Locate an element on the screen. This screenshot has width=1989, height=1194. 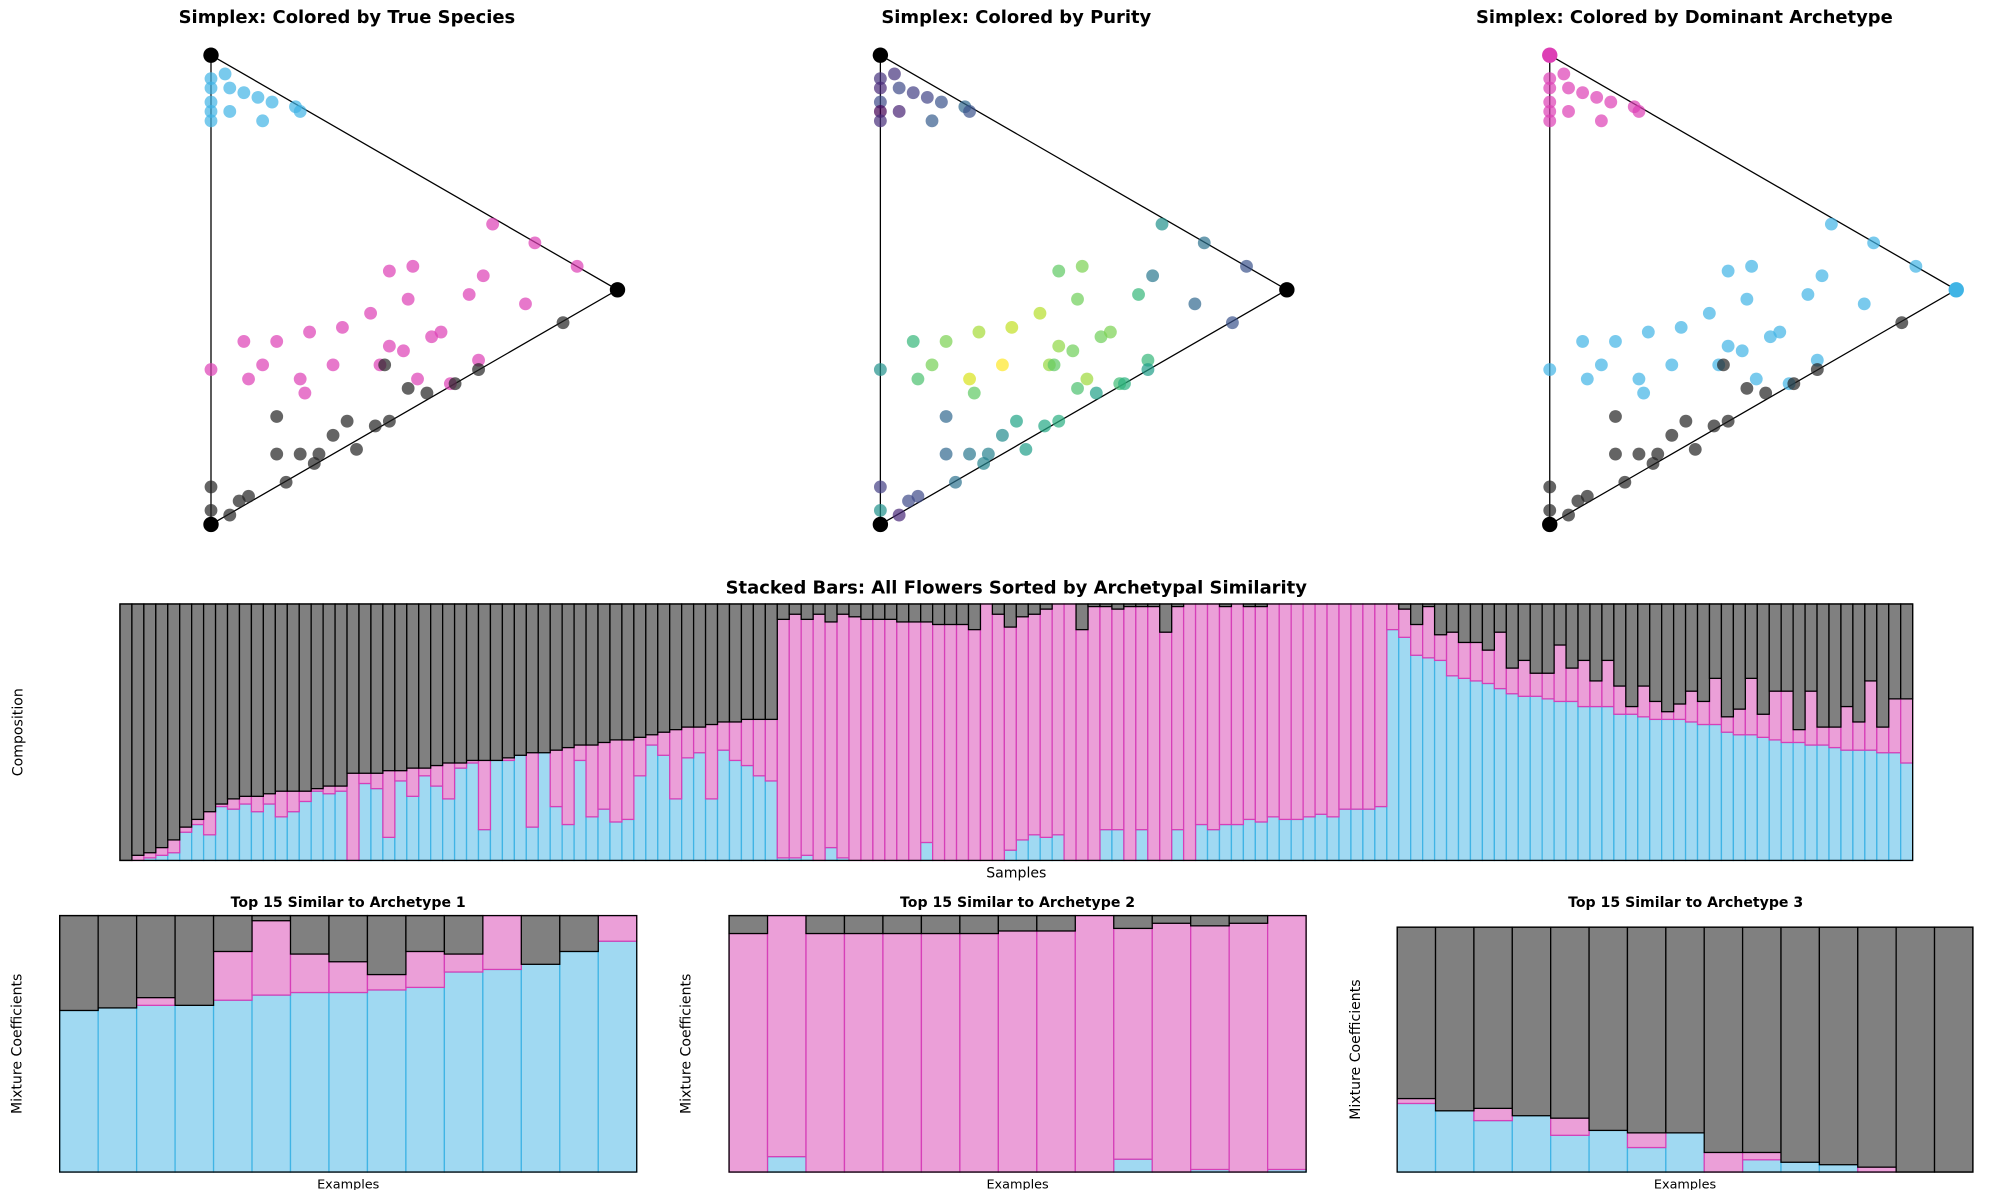
chart-title: Simplex: Colored by True Species is located at coordinates (347, 17).